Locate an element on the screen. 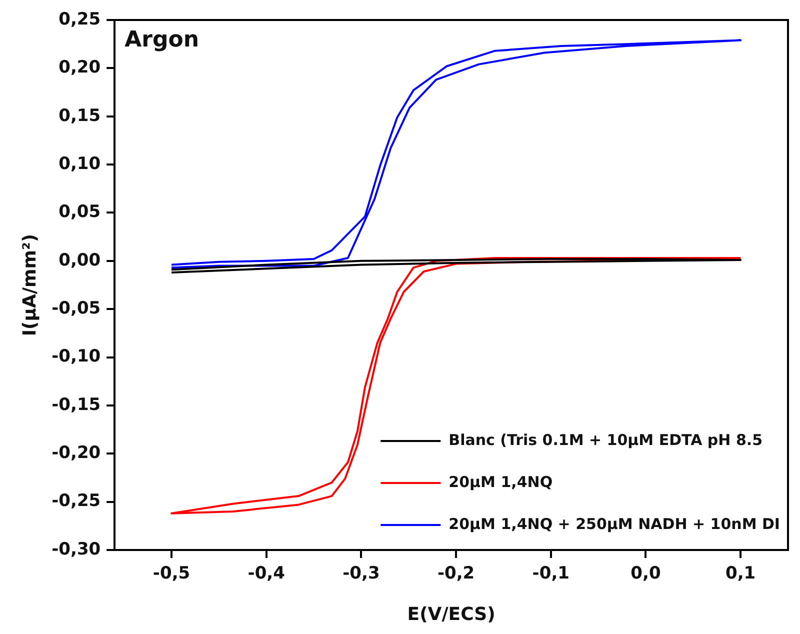 The width and height of the screenshot is (800, 634). x-axis-title: E(V/ECS) is located at coordinates (451, 614).